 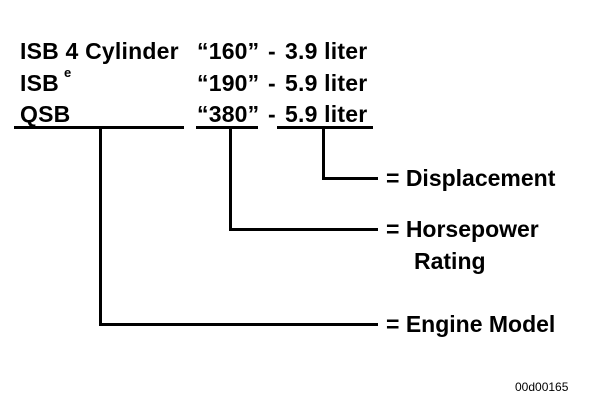 I want to click on displacement-underline, so click(x=325, y=127).